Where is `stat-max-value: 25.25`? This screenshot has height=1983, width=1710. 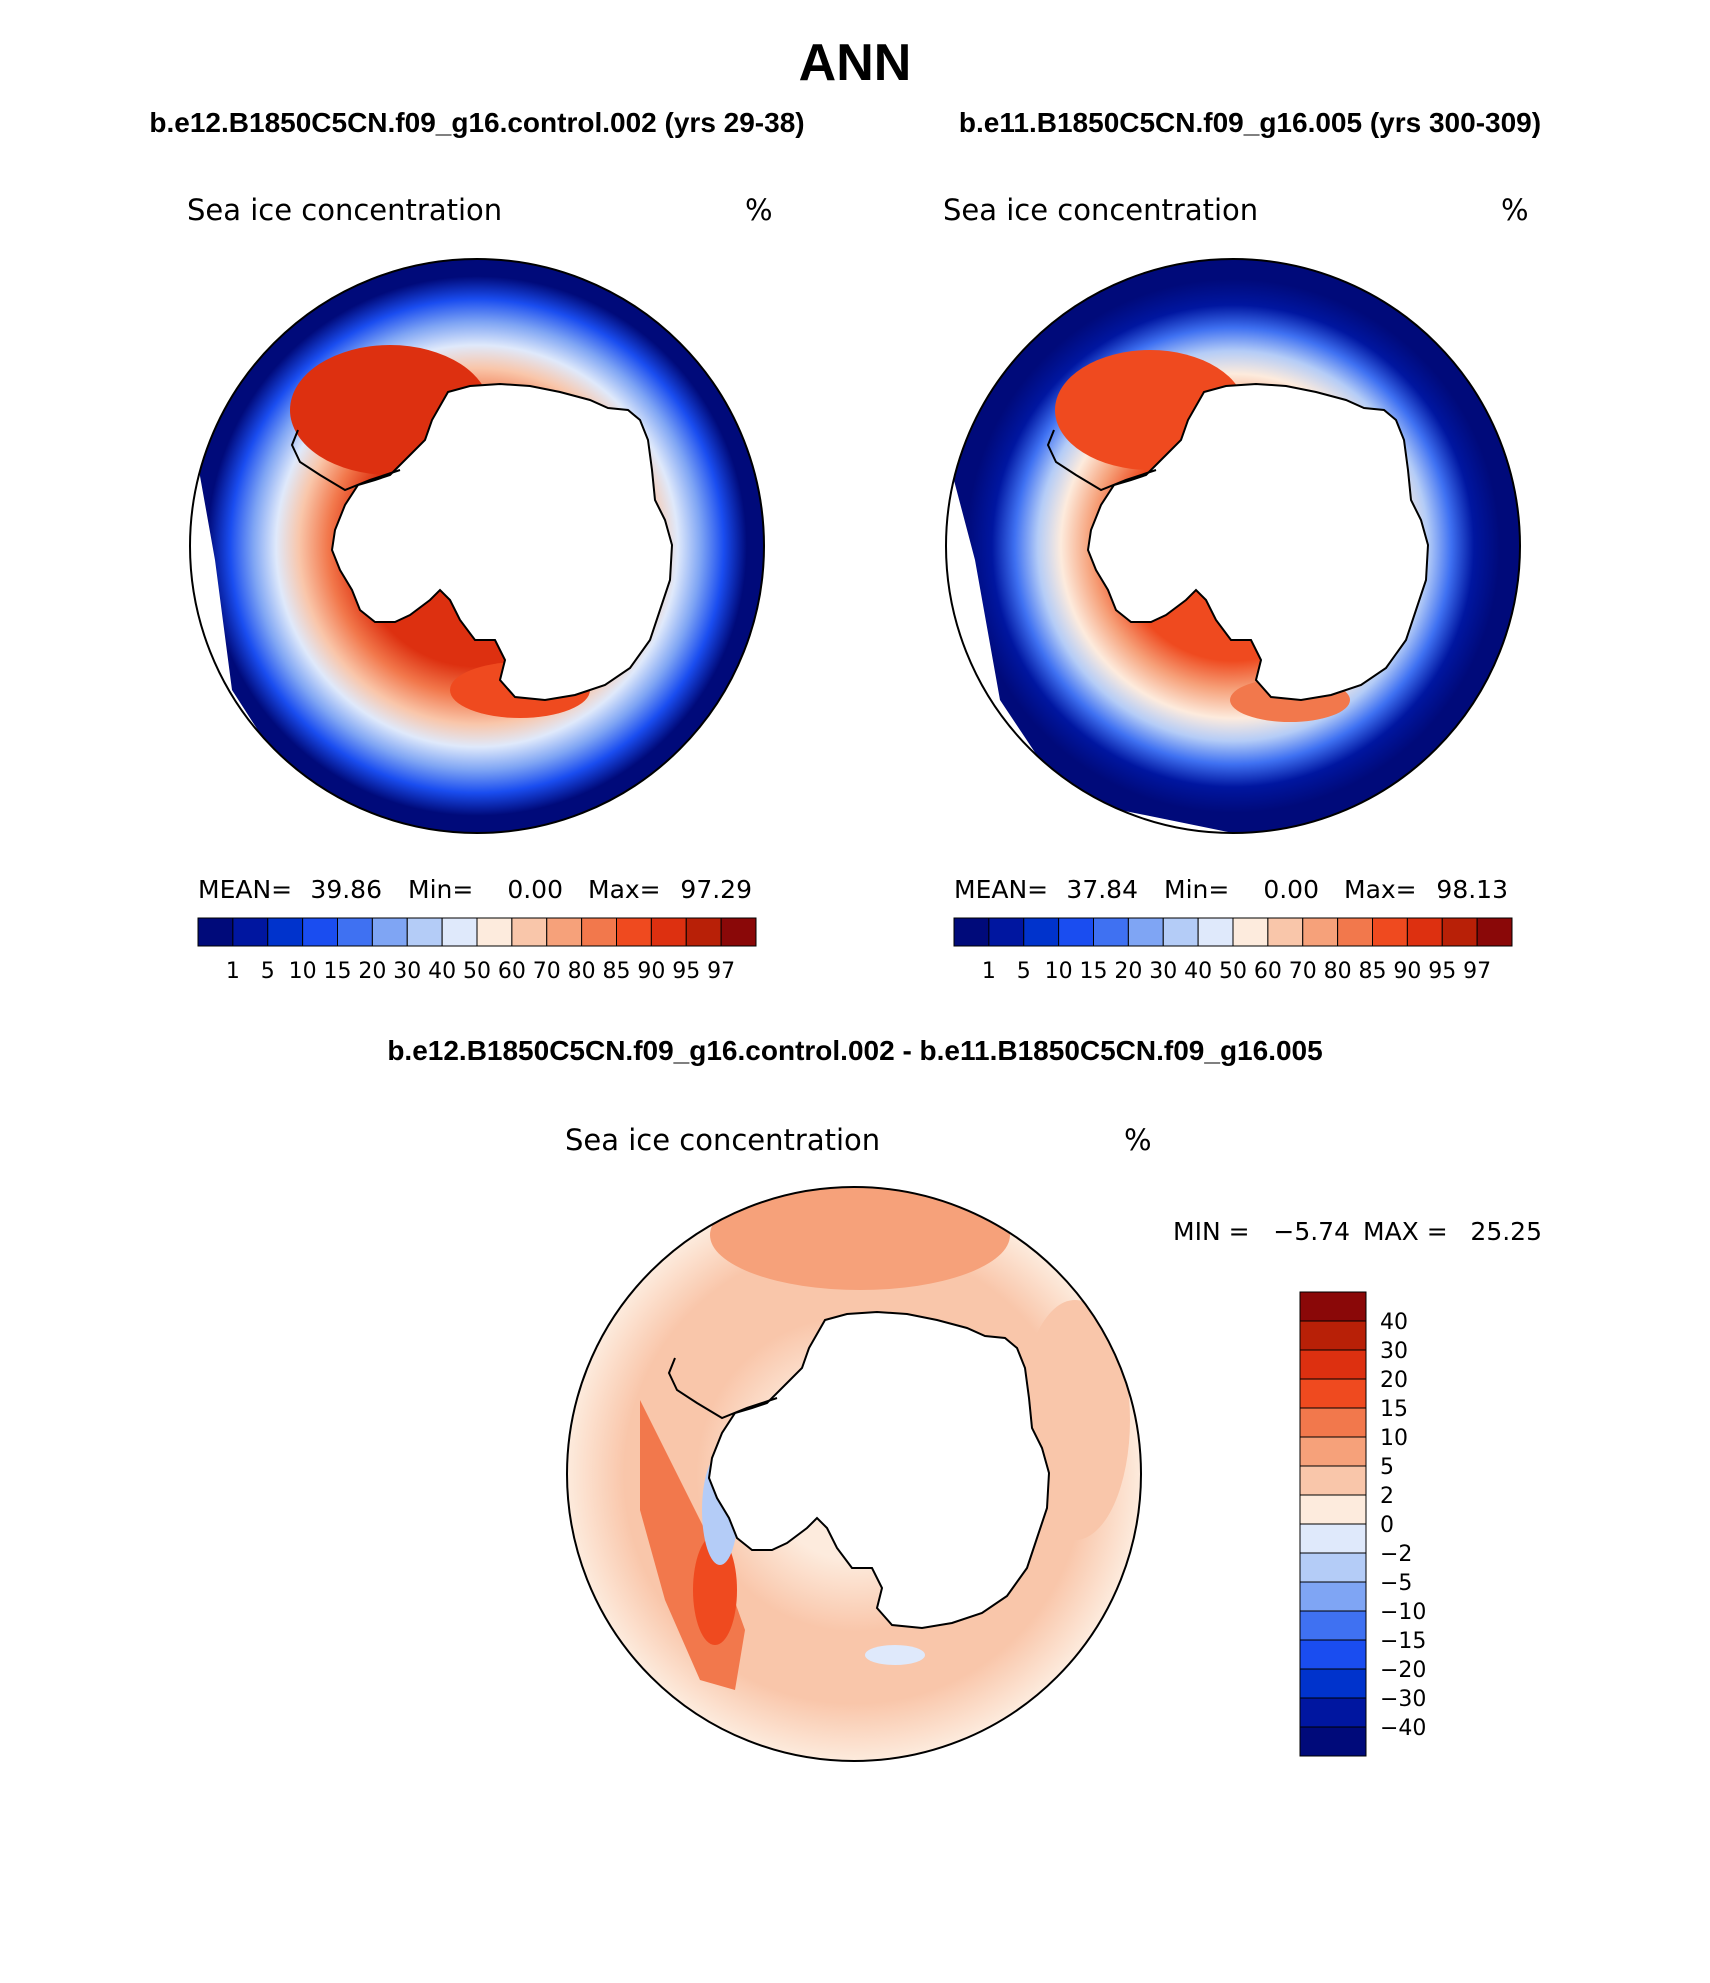
stat-max-value: 25.25 is located at coordinates (1506, 1231).